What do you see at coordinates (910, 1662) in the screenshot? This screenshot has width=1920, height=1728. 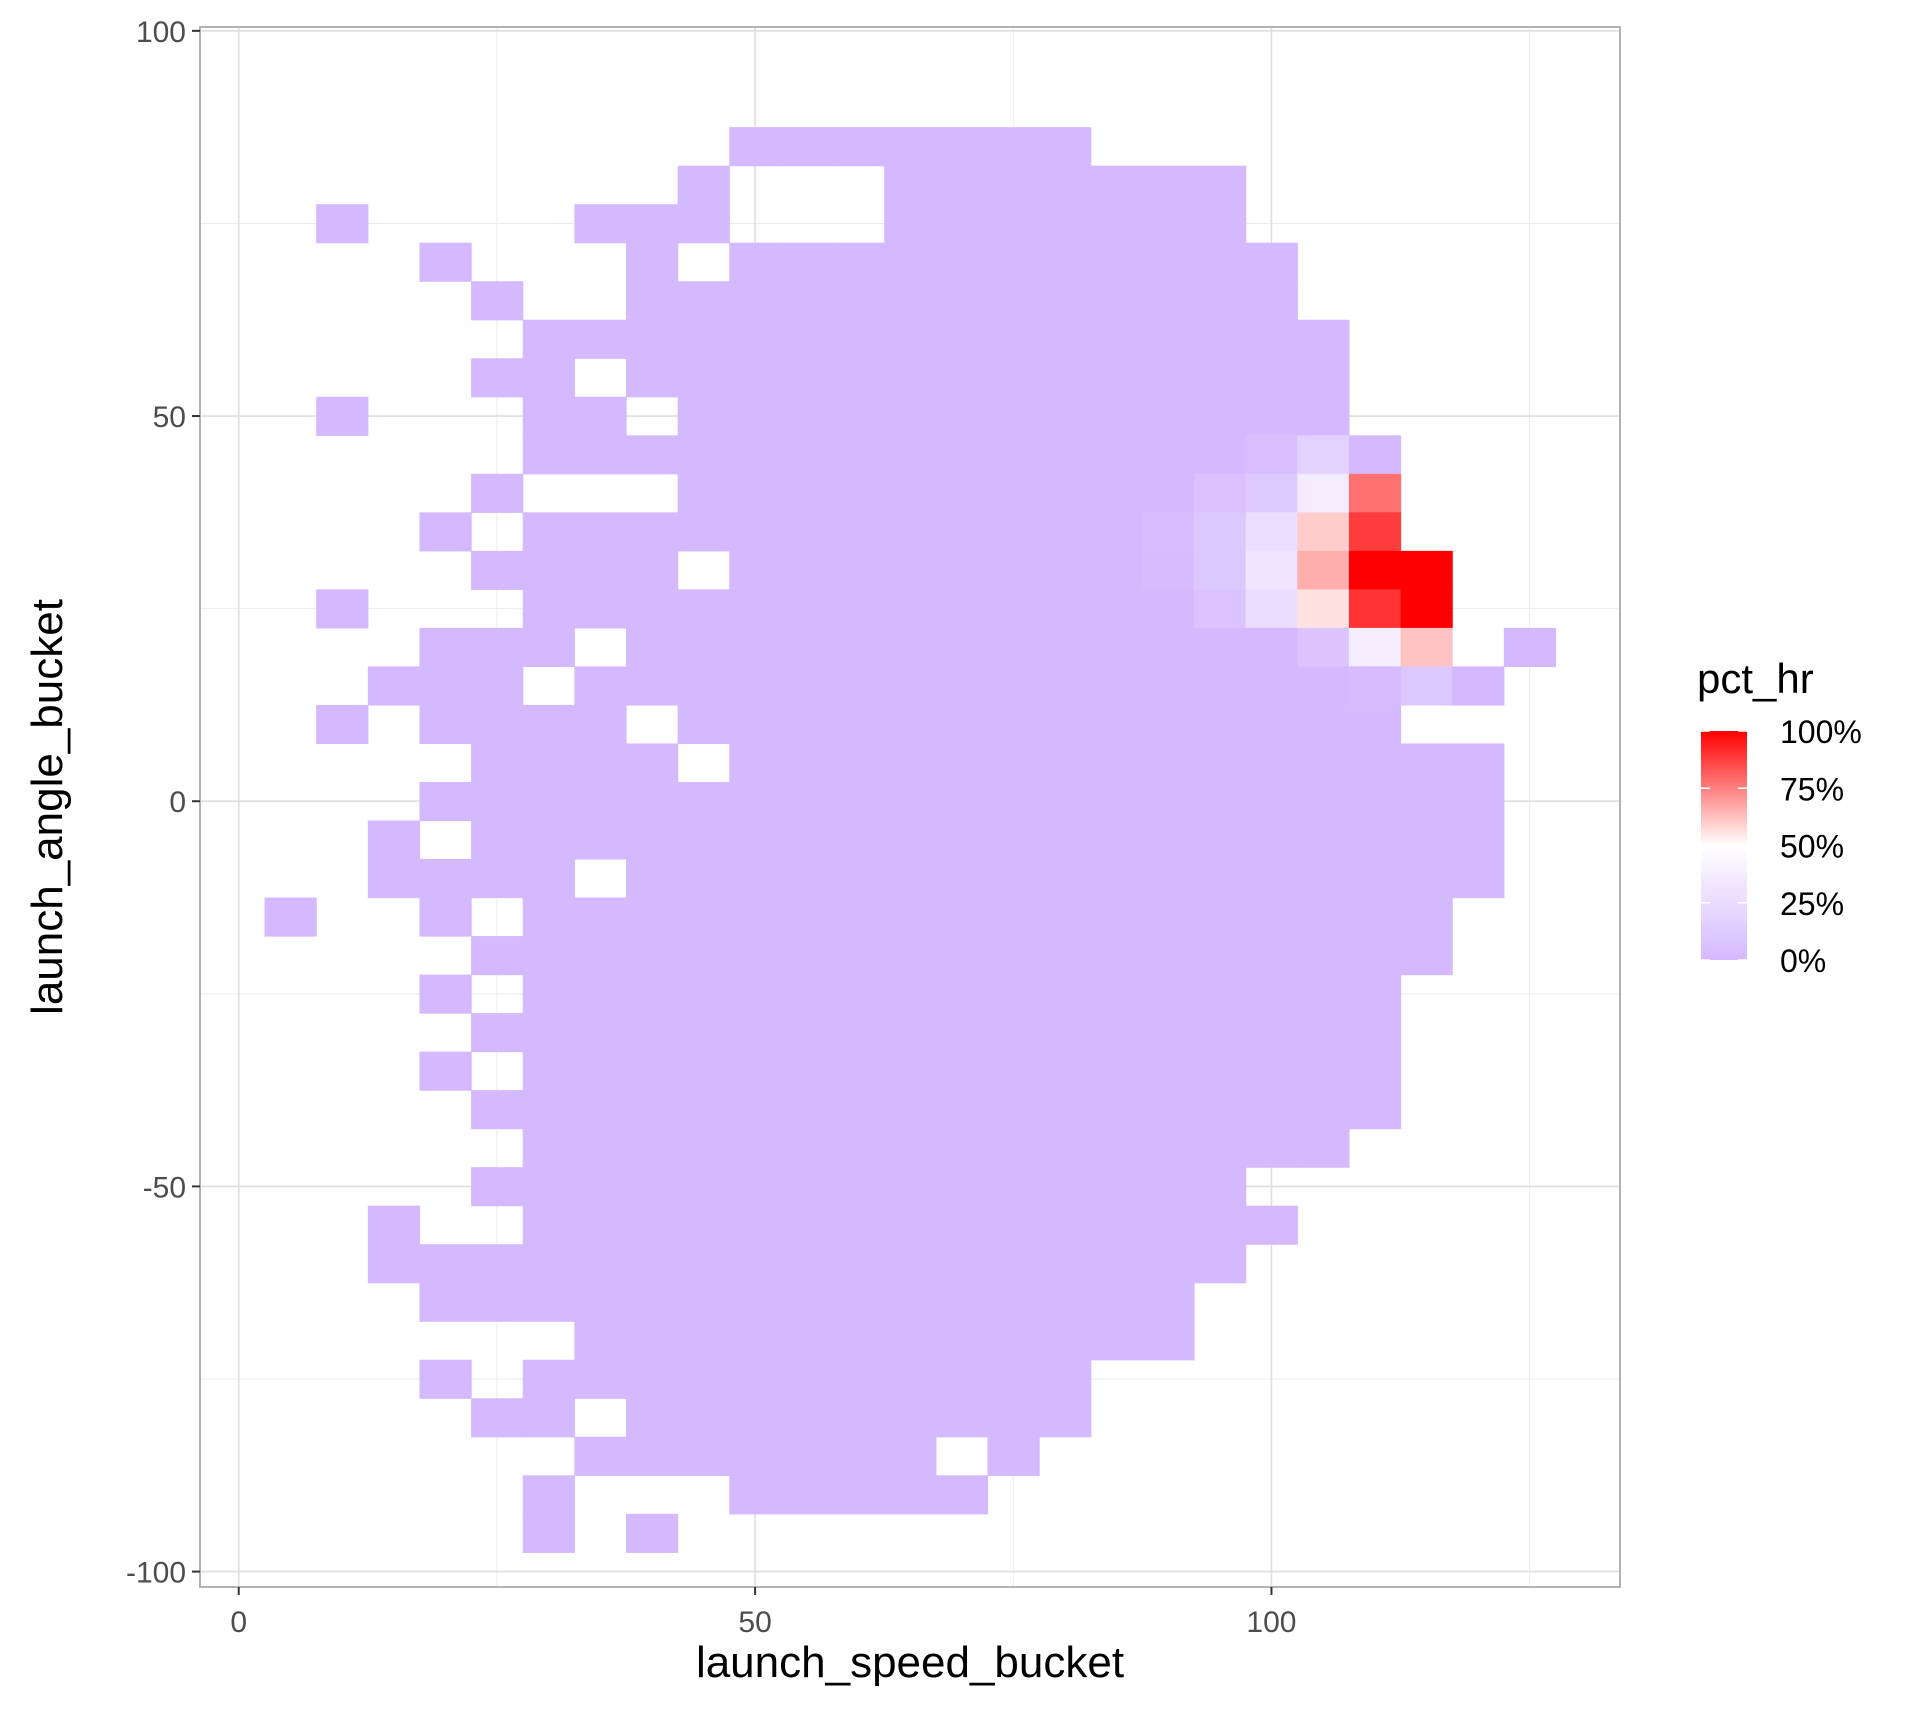 I see `x-axis-title: launch_speed_bucket` at bounding box center [910, 1662].